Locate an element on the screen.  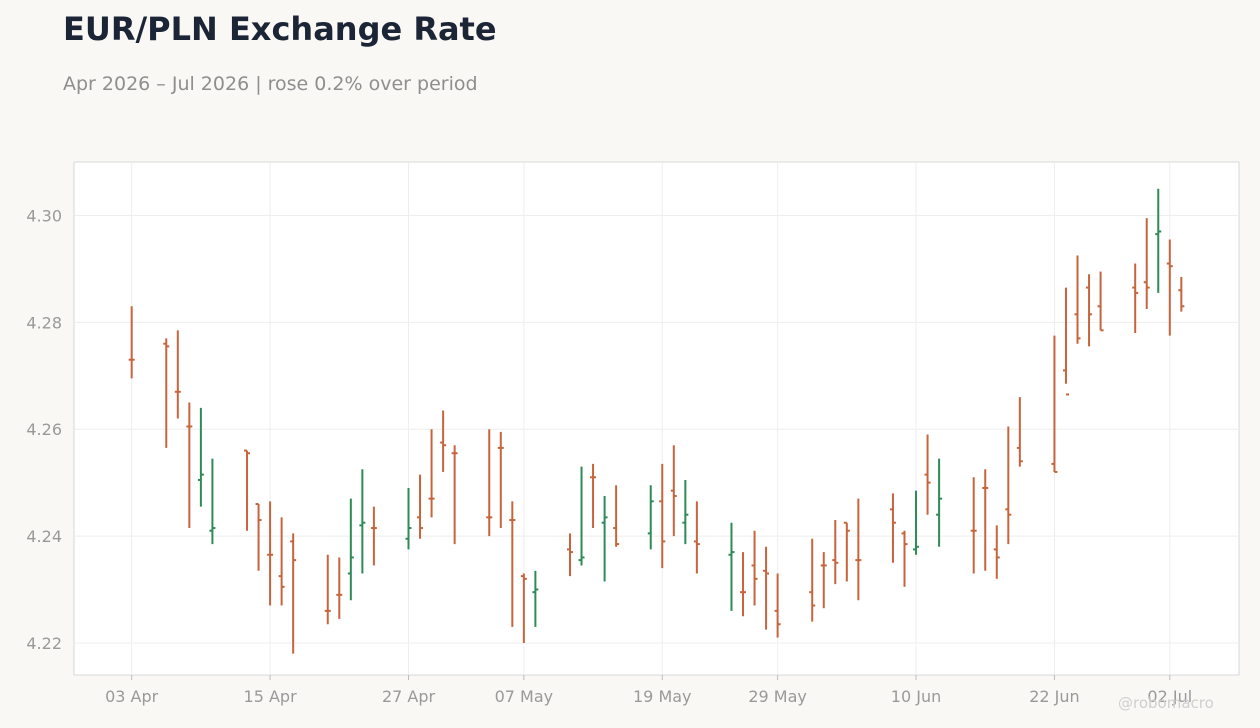
x-tick-label: 10 Jun is located at coordinates (916, 696).